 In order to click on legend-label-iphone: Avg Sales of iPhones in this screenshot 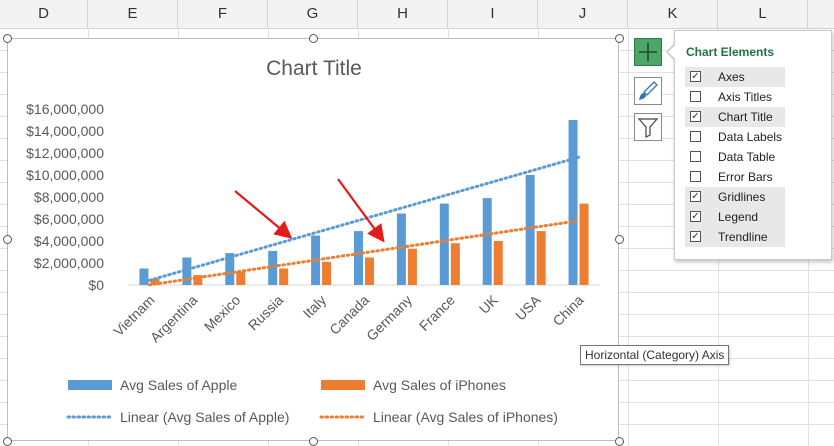, I will do `click(439, 385)`.